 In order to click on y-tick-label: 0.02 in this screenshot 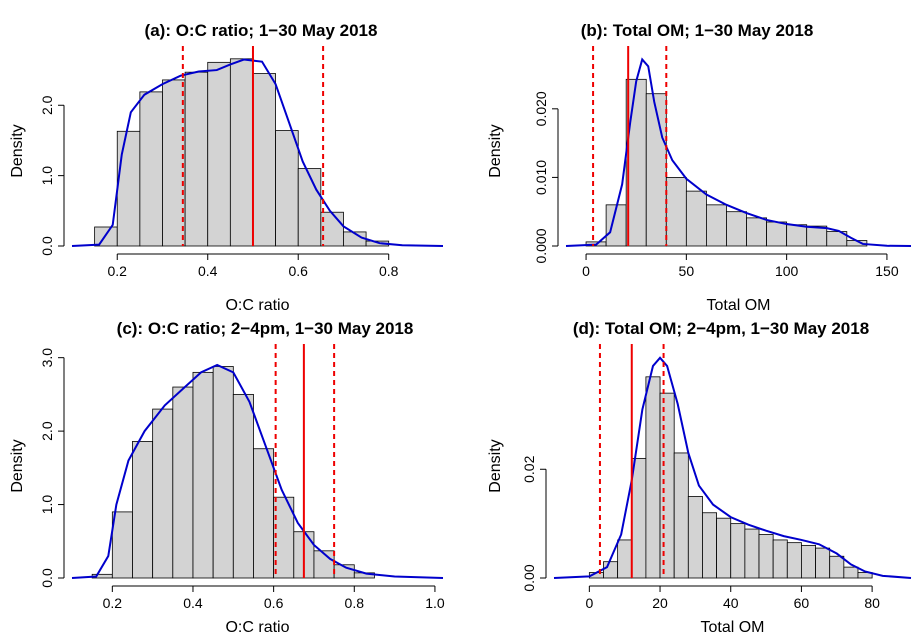, I will do `click(529, 468)`.